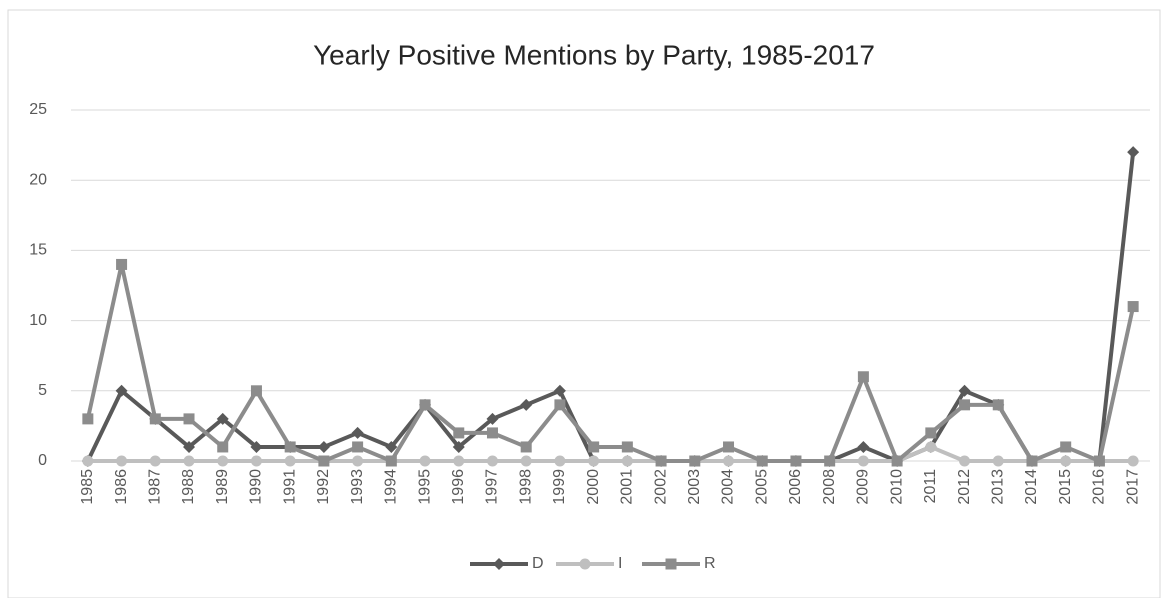  Describe the element at coordinates (42, 460) in the screenshot. I see `y-tick-label: 0` at that location.